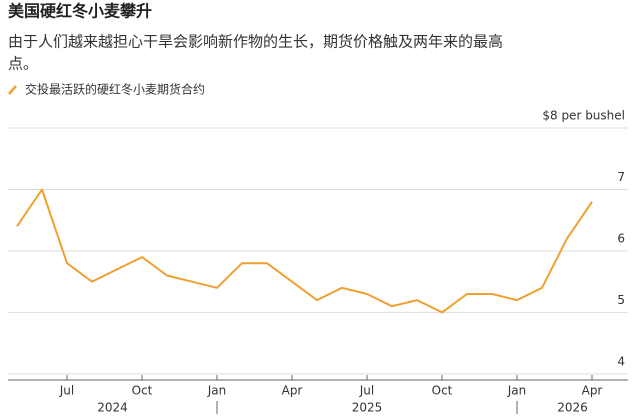 This screenshot has width=637, height=419. I want to click on y-tick-label: $8 per bushel, so click(583, 116).